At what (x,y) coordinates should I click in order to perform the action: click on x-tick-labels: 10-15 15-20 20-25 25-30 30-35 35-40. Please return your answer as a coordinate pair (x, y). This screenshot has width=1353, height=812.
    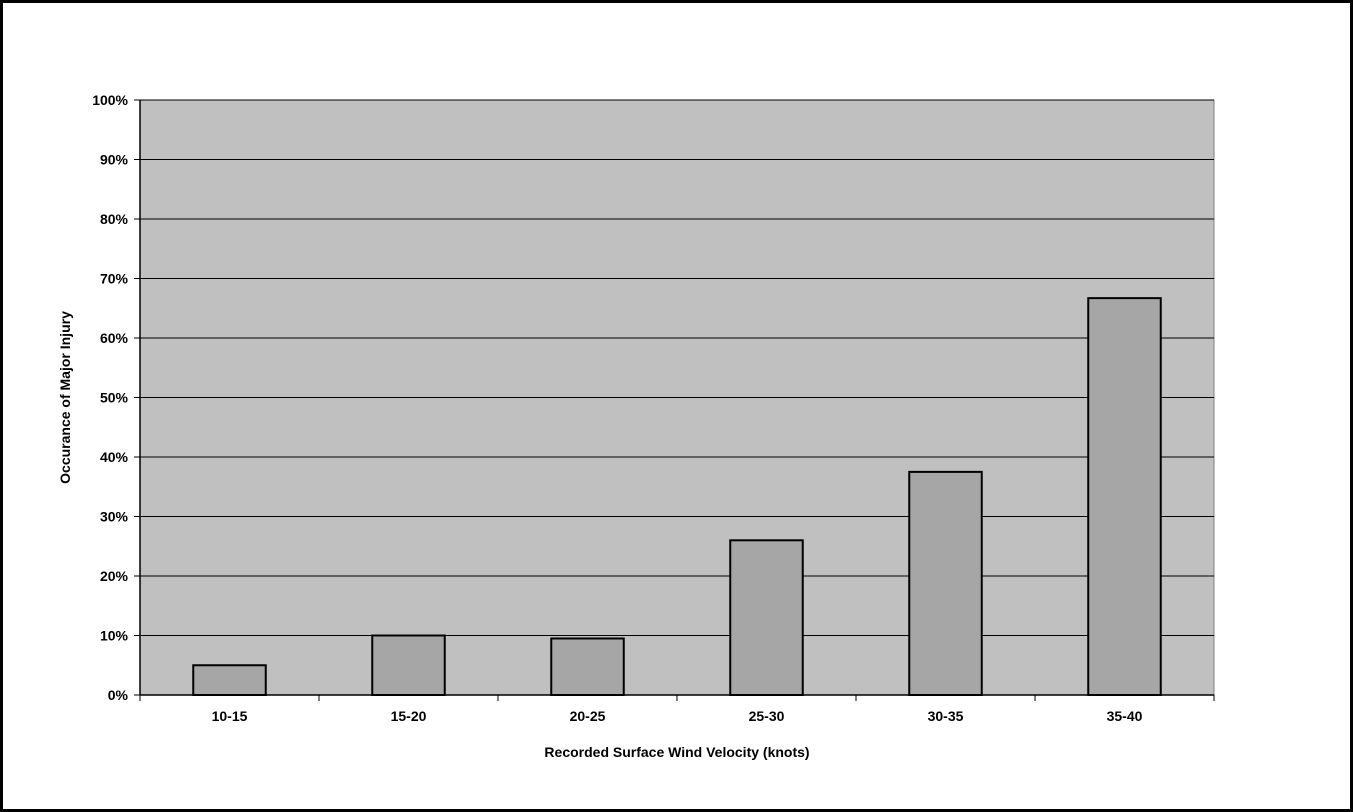
    Looking at the image, I should click on (677, 716).